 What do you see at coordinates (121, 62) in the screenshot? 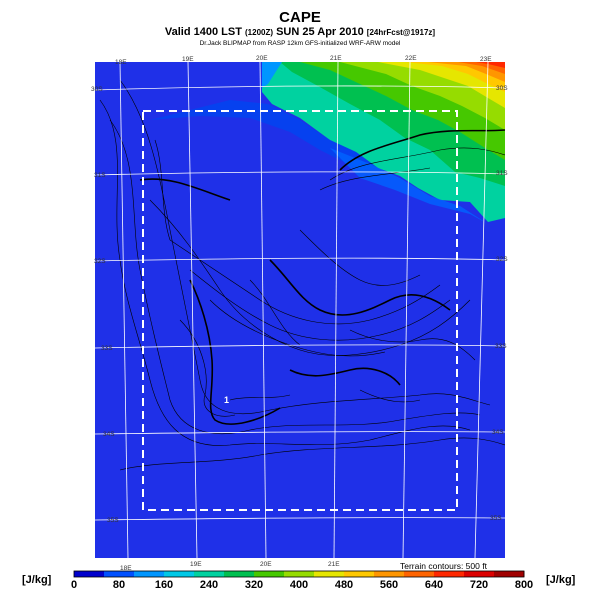
I see `lon-label-top: 18E` at bounding box center [121, 62].